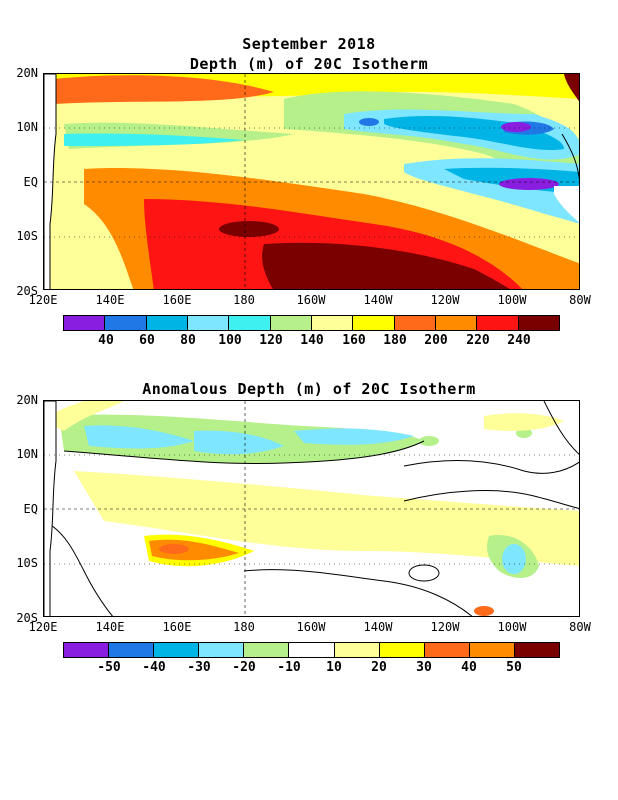 The width and height of the screenshot is (618, 800). What do you see at coordinates (188, 340) in the screenshot?
I see `colorbar-label: 80` at bounding box center [188, 340].